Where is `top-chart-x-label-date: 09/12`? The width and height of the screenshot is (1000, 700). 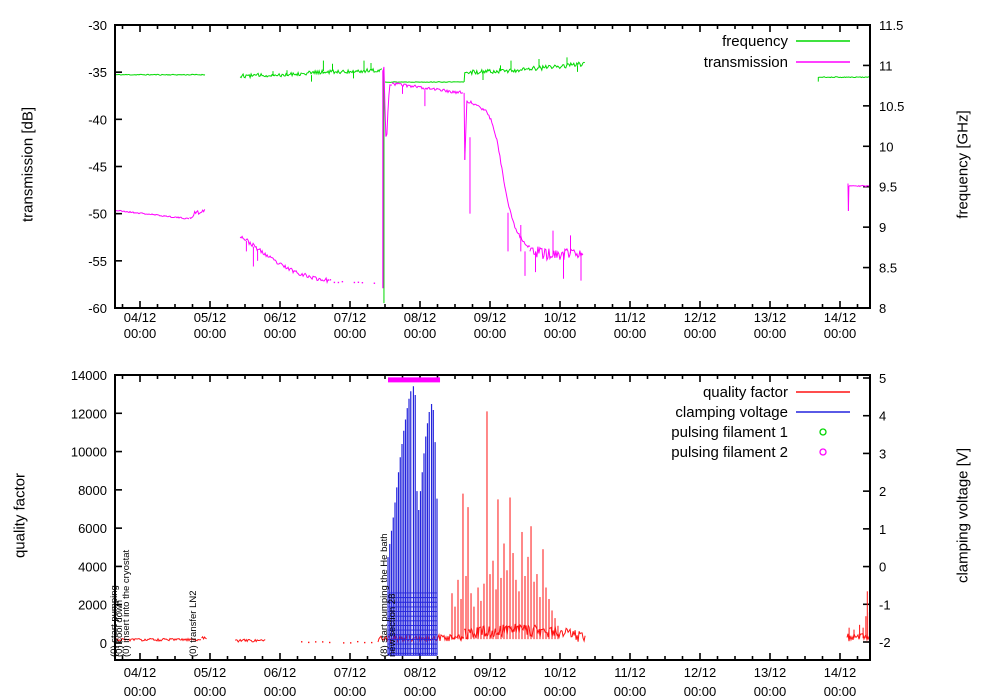 top-chart-x-label-date: 09/12 is located at coordinates (490, 317).